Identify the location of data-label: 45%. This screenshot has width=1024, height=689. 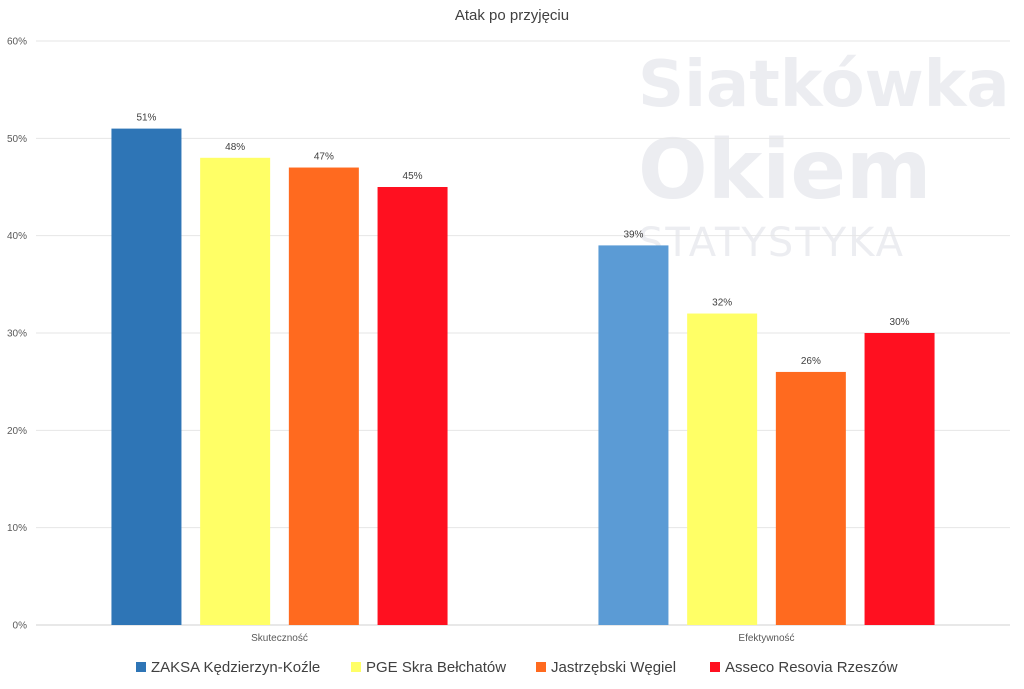
(413, 176).